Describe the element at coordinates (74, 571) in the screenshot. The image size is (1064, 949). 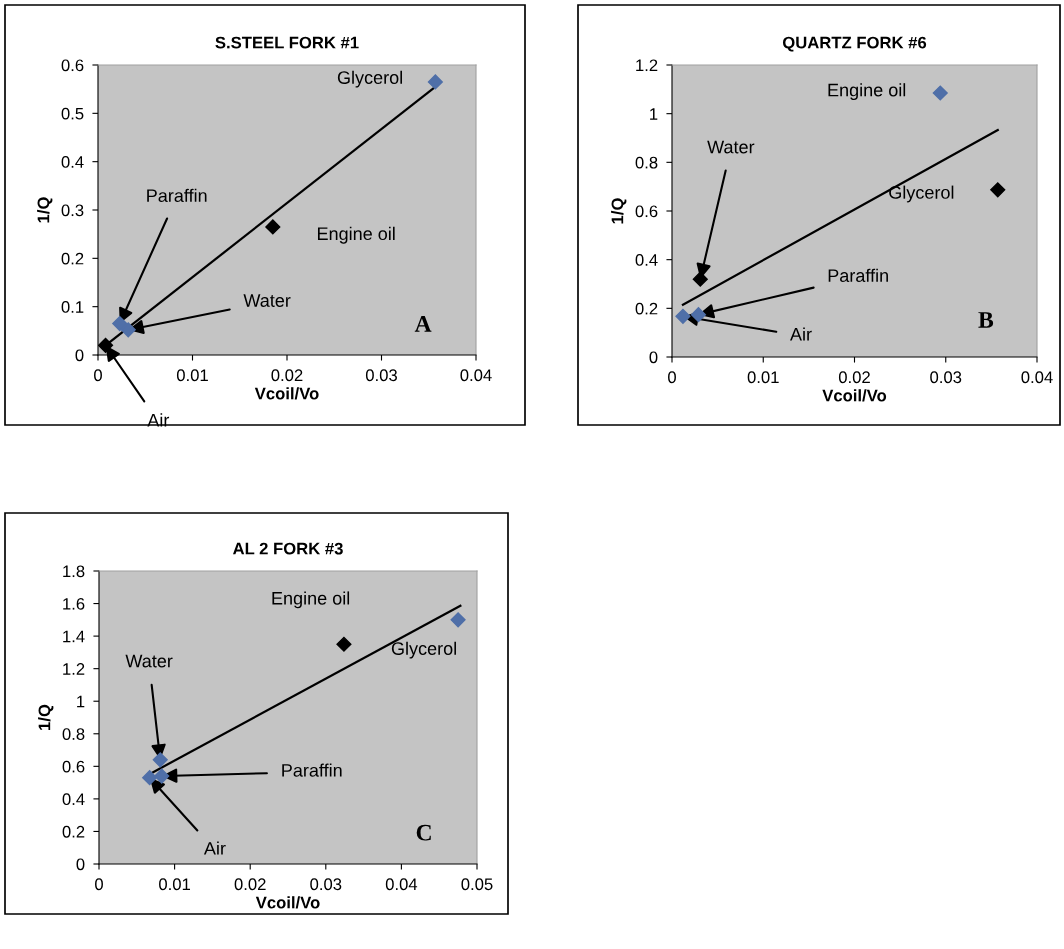
I see `y-tick-label: 1.8` at that location.